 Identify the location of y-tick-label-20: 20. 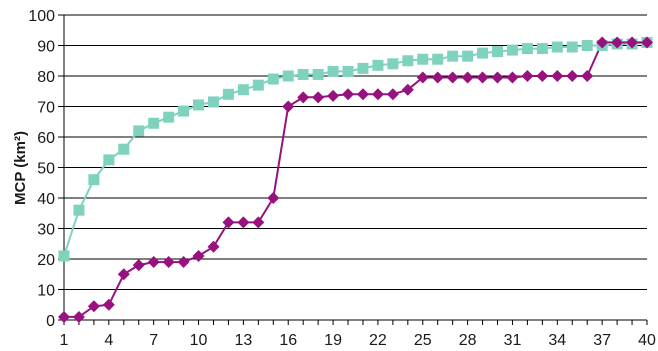
(46, 260).